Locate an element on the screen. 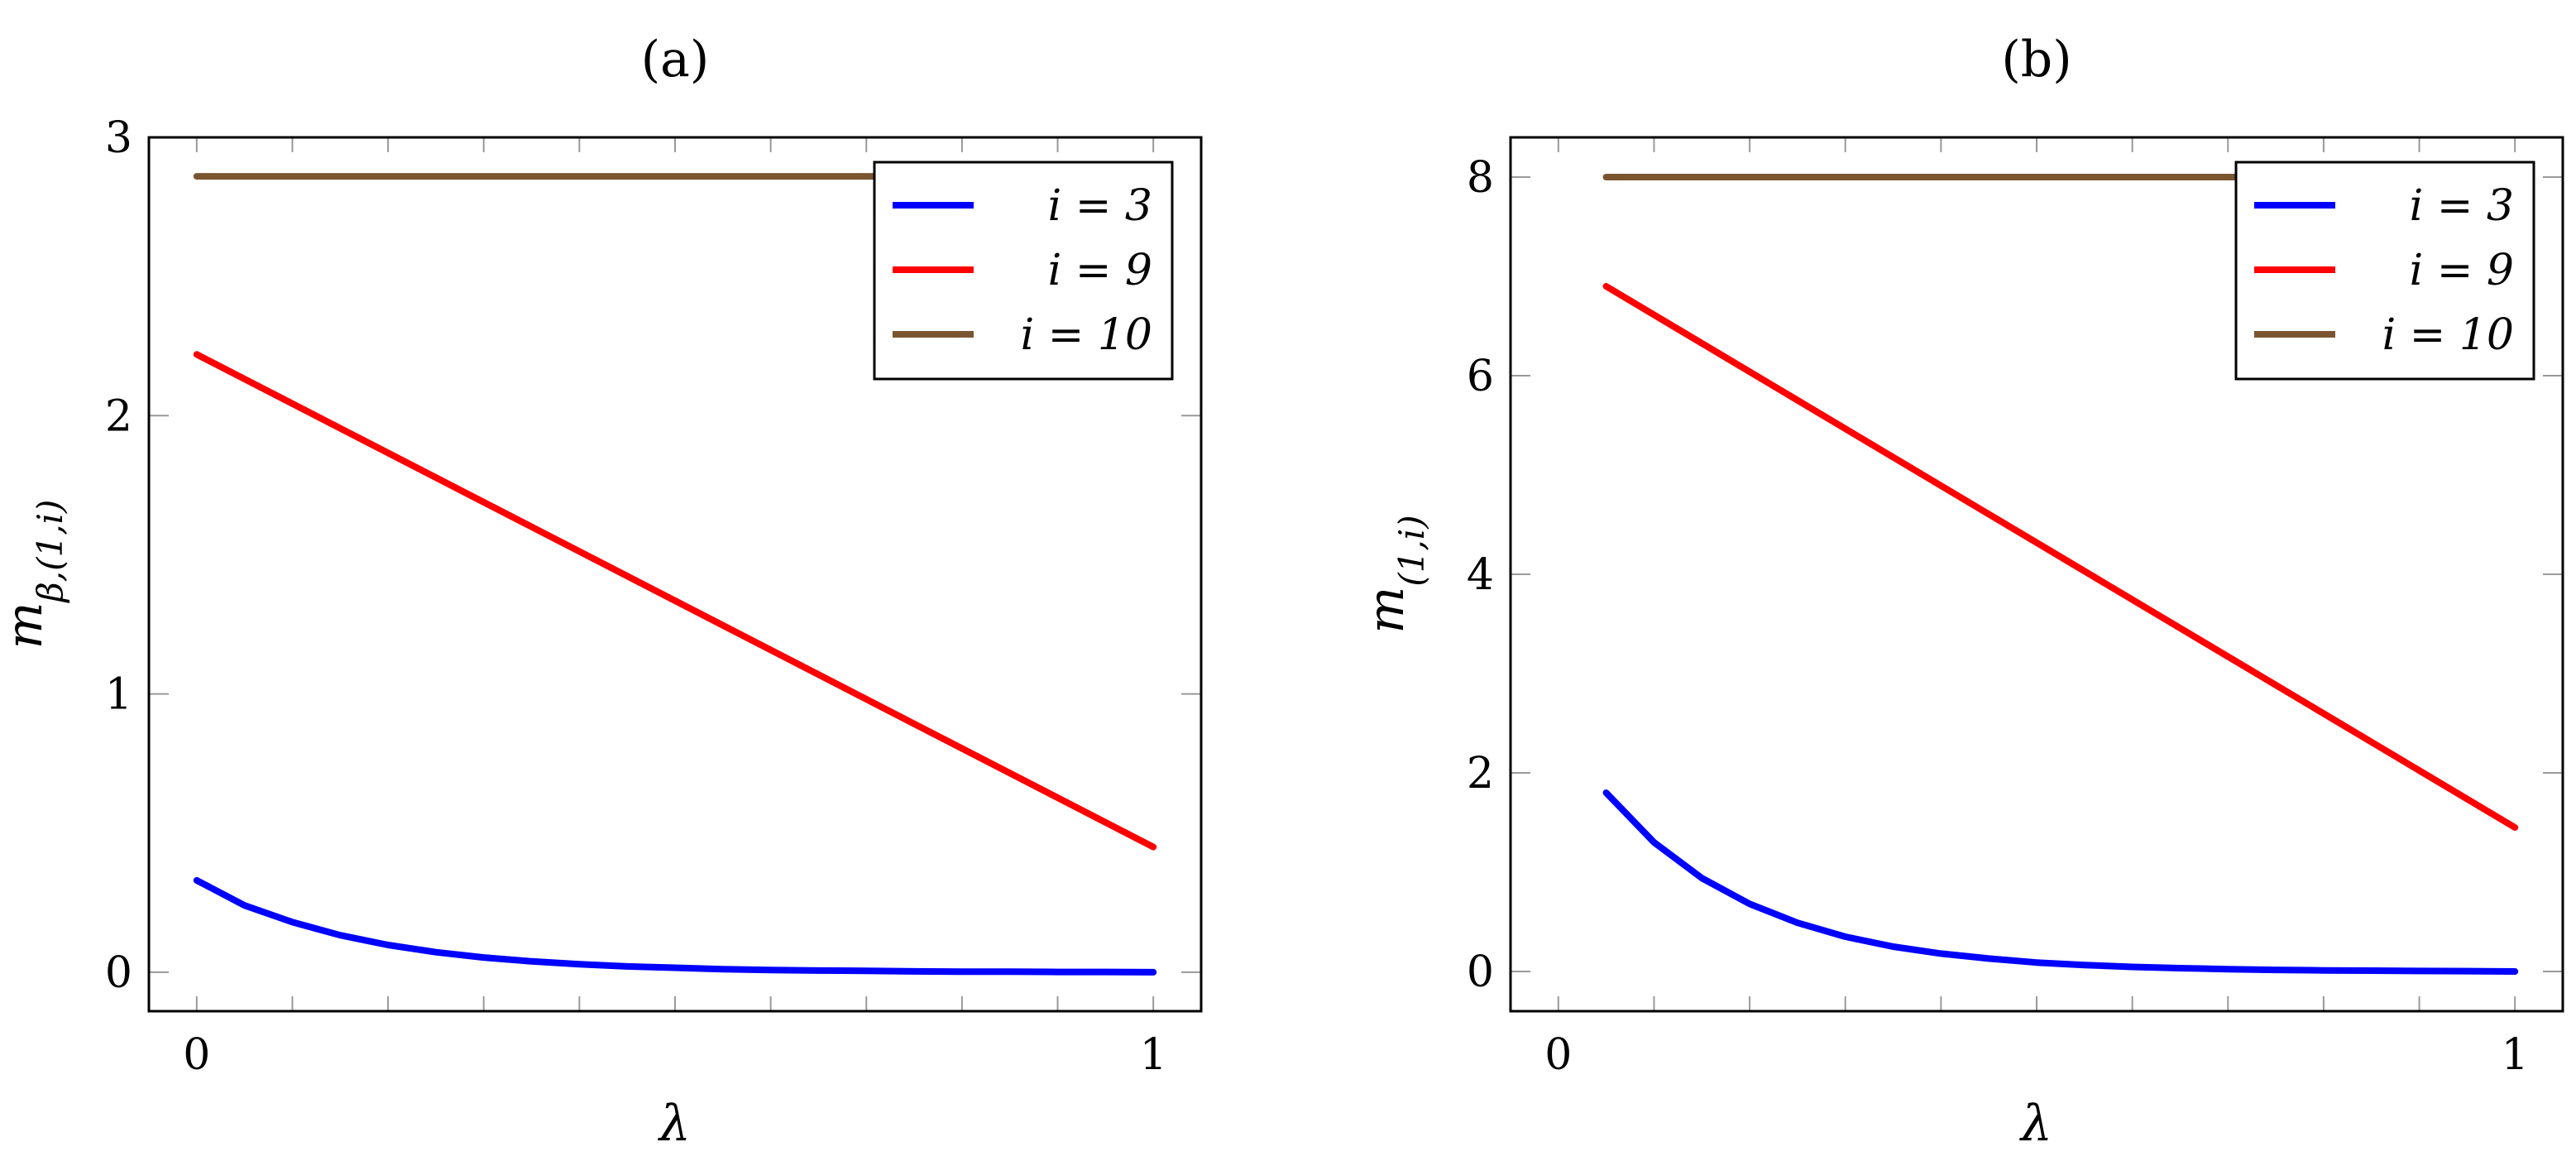  y-tick-label: 8 is located at coordinates (1480, 178).